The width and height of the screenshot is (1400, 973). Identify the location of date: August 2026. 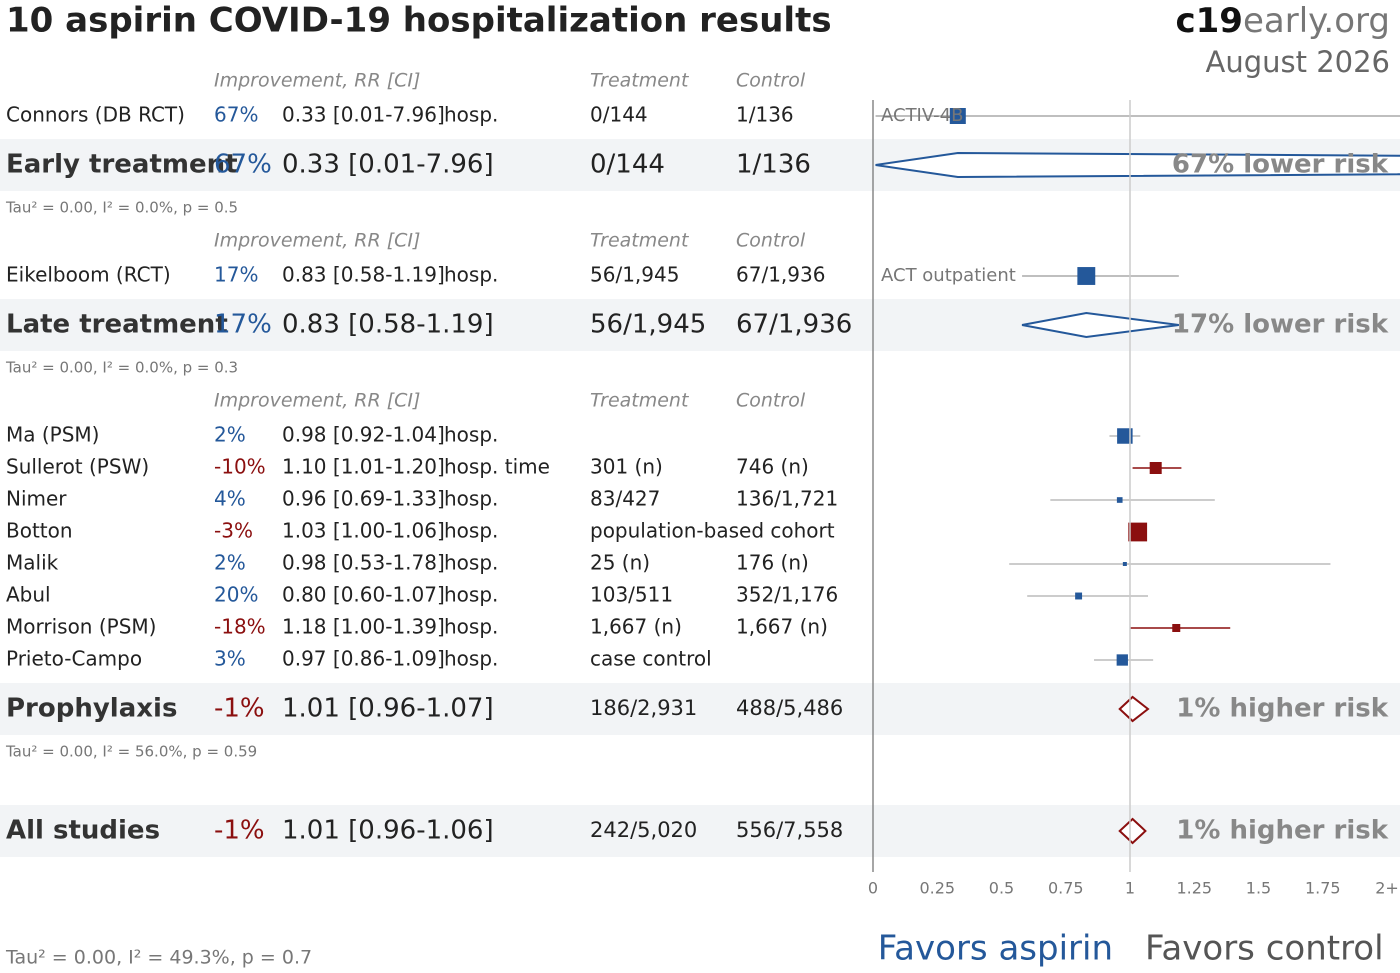
(1297, 62).